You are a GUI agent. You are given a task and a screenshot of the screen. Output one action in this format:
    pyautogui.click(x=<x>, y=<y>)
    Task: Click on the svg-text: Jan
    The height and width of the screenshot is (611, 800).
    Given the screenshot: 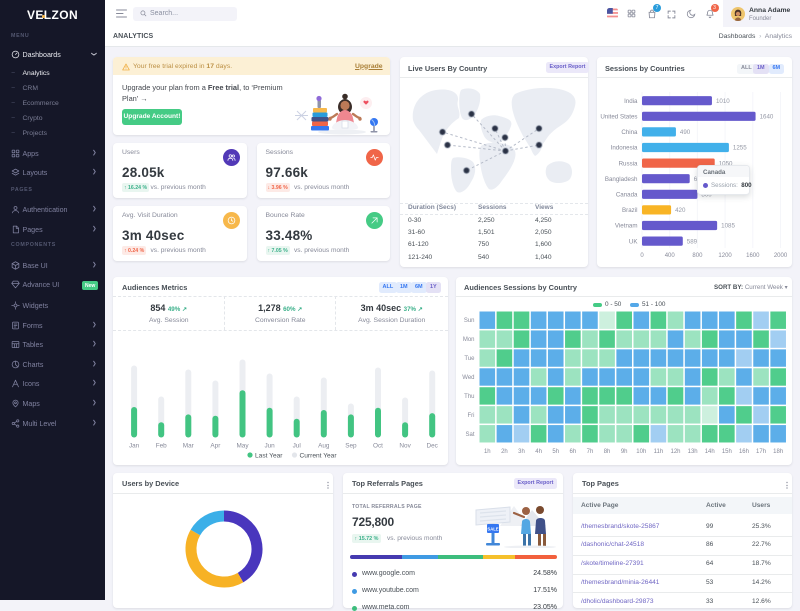 What is the action you would take?
    pyautogui.click(x=134, y=446)
    